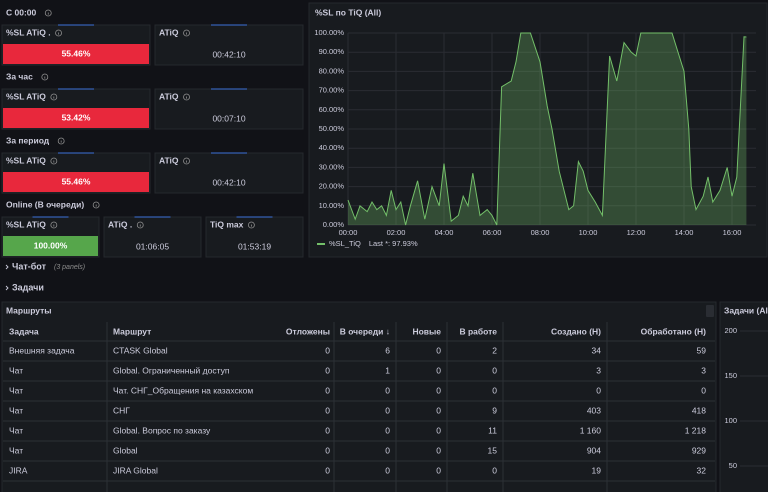 The image size is (768, 492). I want to click on table-cell: 1 160, so click(591, 430).